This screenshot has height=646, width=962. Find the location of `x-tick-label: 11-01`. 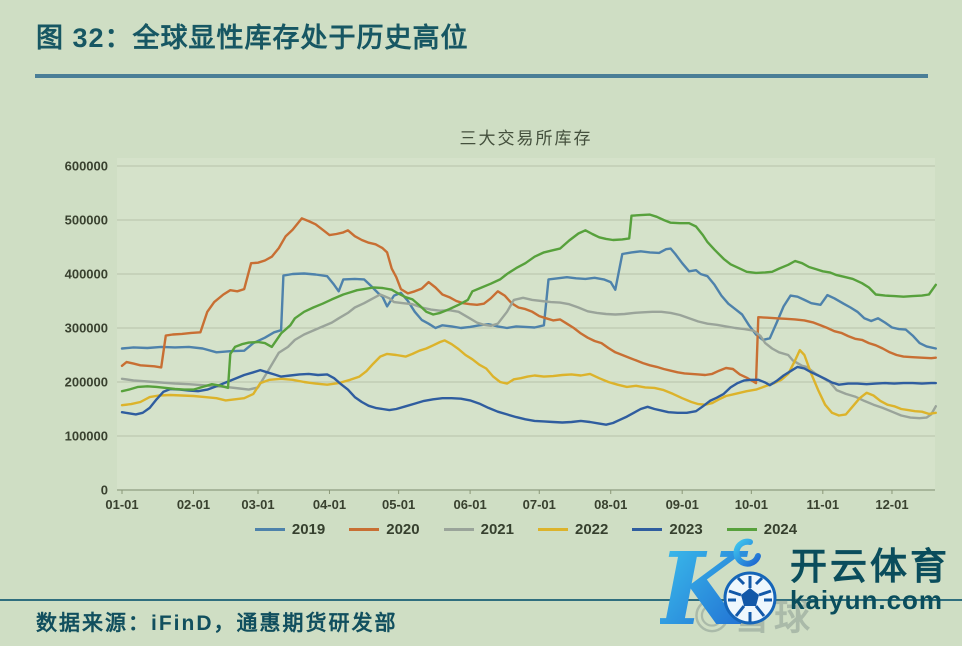

x-tick-label: 11-01 is located at coordinates (823, 504).